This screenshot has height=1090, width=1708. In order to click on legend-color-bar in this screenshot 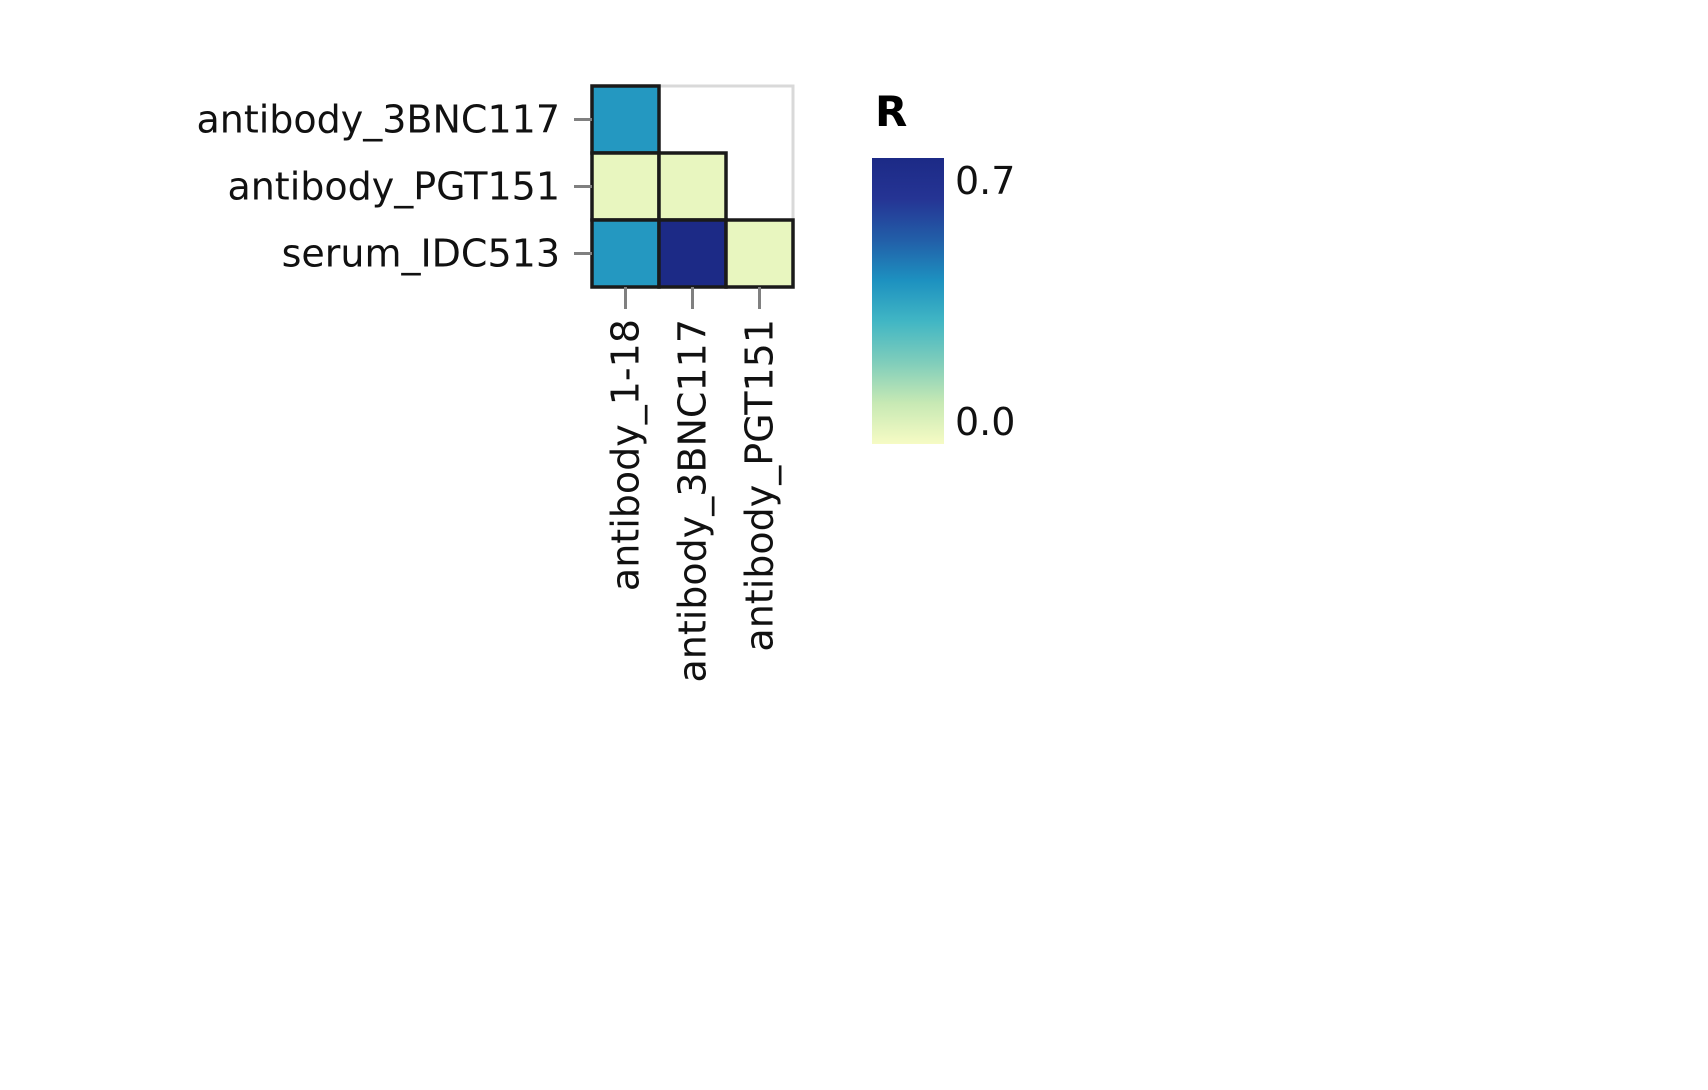, I will do `click(908, 301)`.